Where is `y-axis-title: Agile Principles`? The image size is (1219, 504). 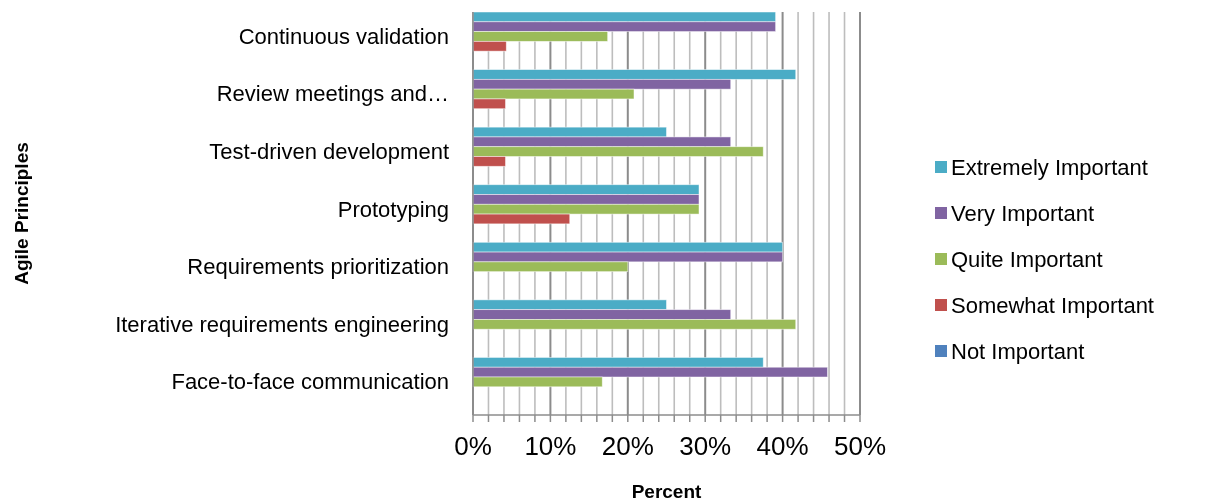
y-axis-title: Agile Principles is located at coordinates (21, 213).